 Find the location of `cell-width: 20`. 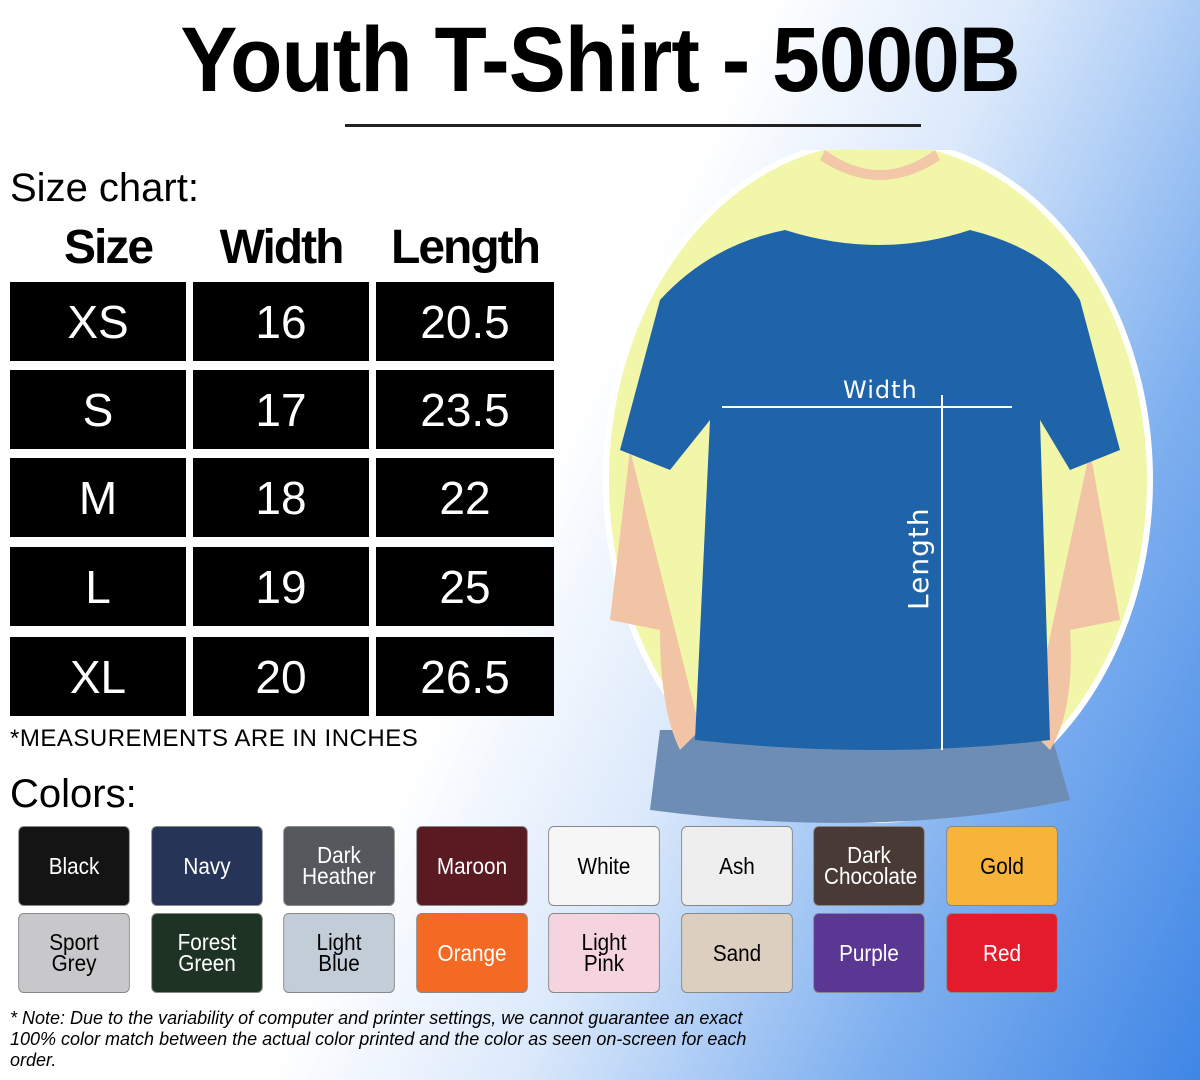

cell-width: 20 is located at coordinates (281, 676).